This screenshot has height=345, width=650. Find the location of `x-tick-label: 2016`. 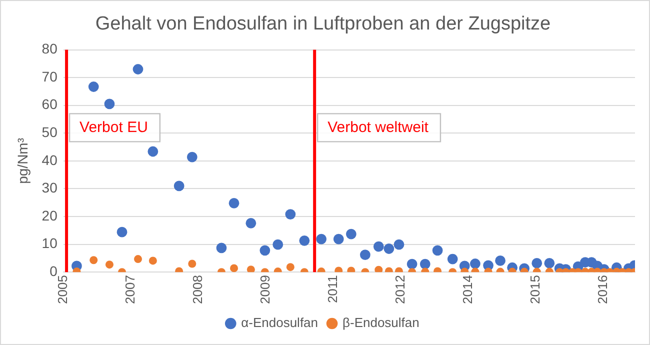

x-tick-label: 2016 is located at coordinates (602, 289).